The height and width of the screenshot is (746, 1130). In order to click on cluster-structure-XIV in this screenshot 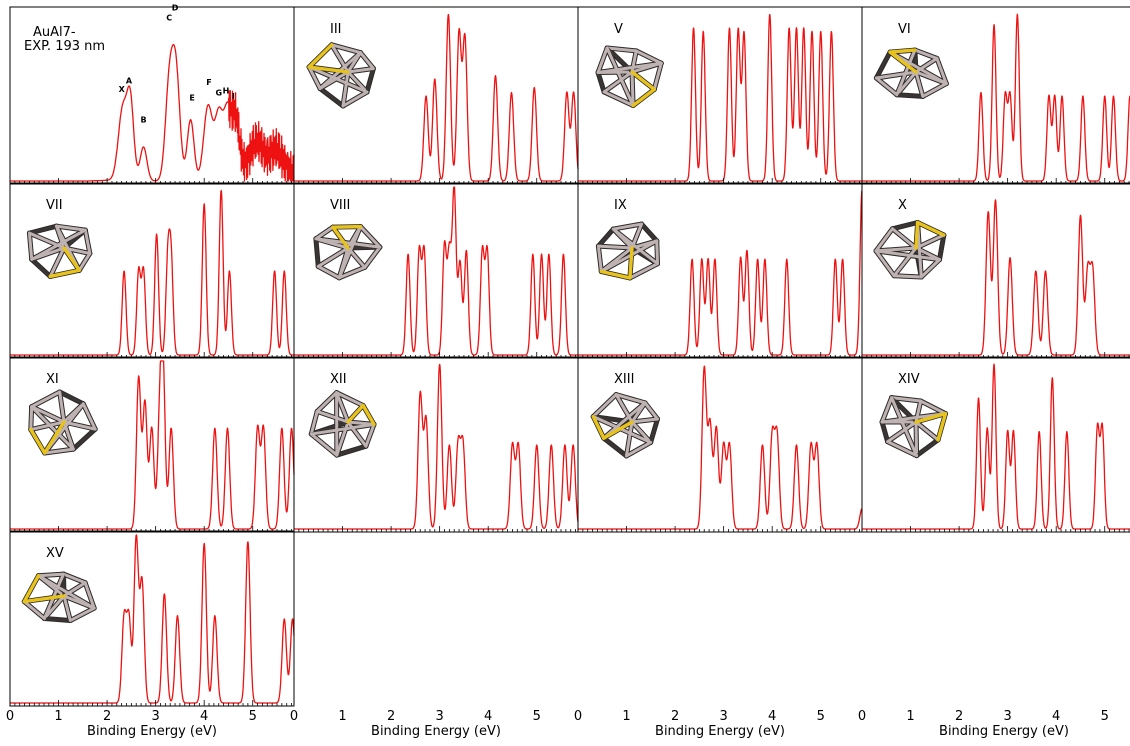, I will do `click(913, 427)`.